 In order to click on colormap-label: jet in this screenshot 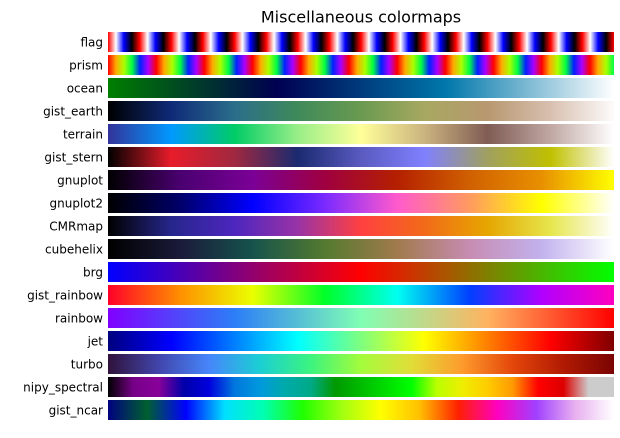, I will do `click(95, 342)`.